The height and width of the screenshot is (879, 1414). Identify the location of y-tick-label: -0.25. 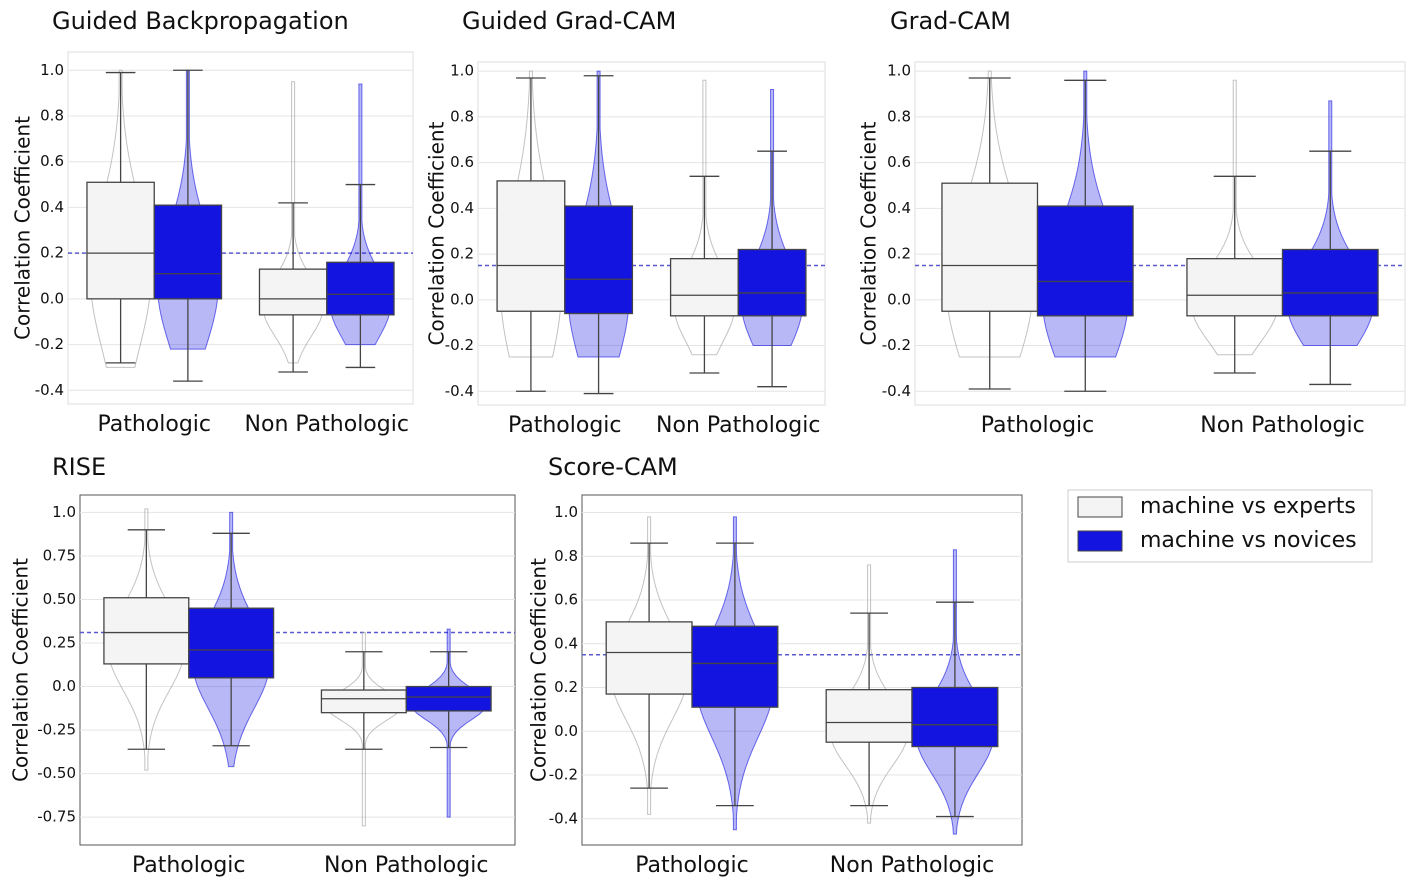
(56, 730).